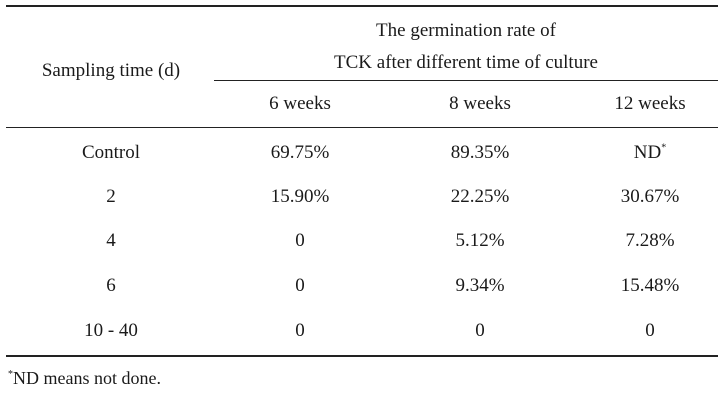 The height and width of the screenshot is (401, 720). What do you see at coordinates (111, 330) in the screenshot?
I see `row-label: 10 - 40` at bounding box center [111, 330].